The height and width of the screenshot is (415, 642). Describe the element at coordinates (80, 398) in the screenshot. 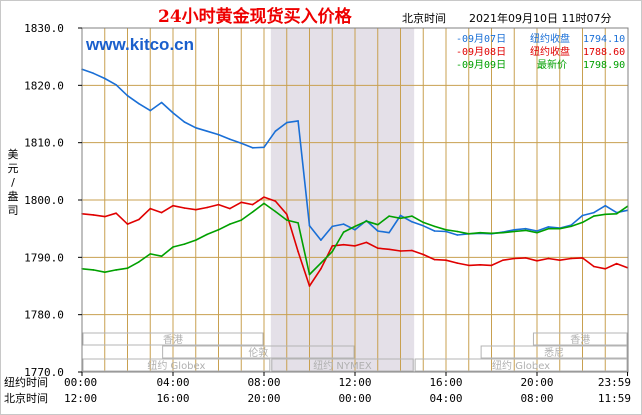

I see `x-tick-label: 12:00` at that location.